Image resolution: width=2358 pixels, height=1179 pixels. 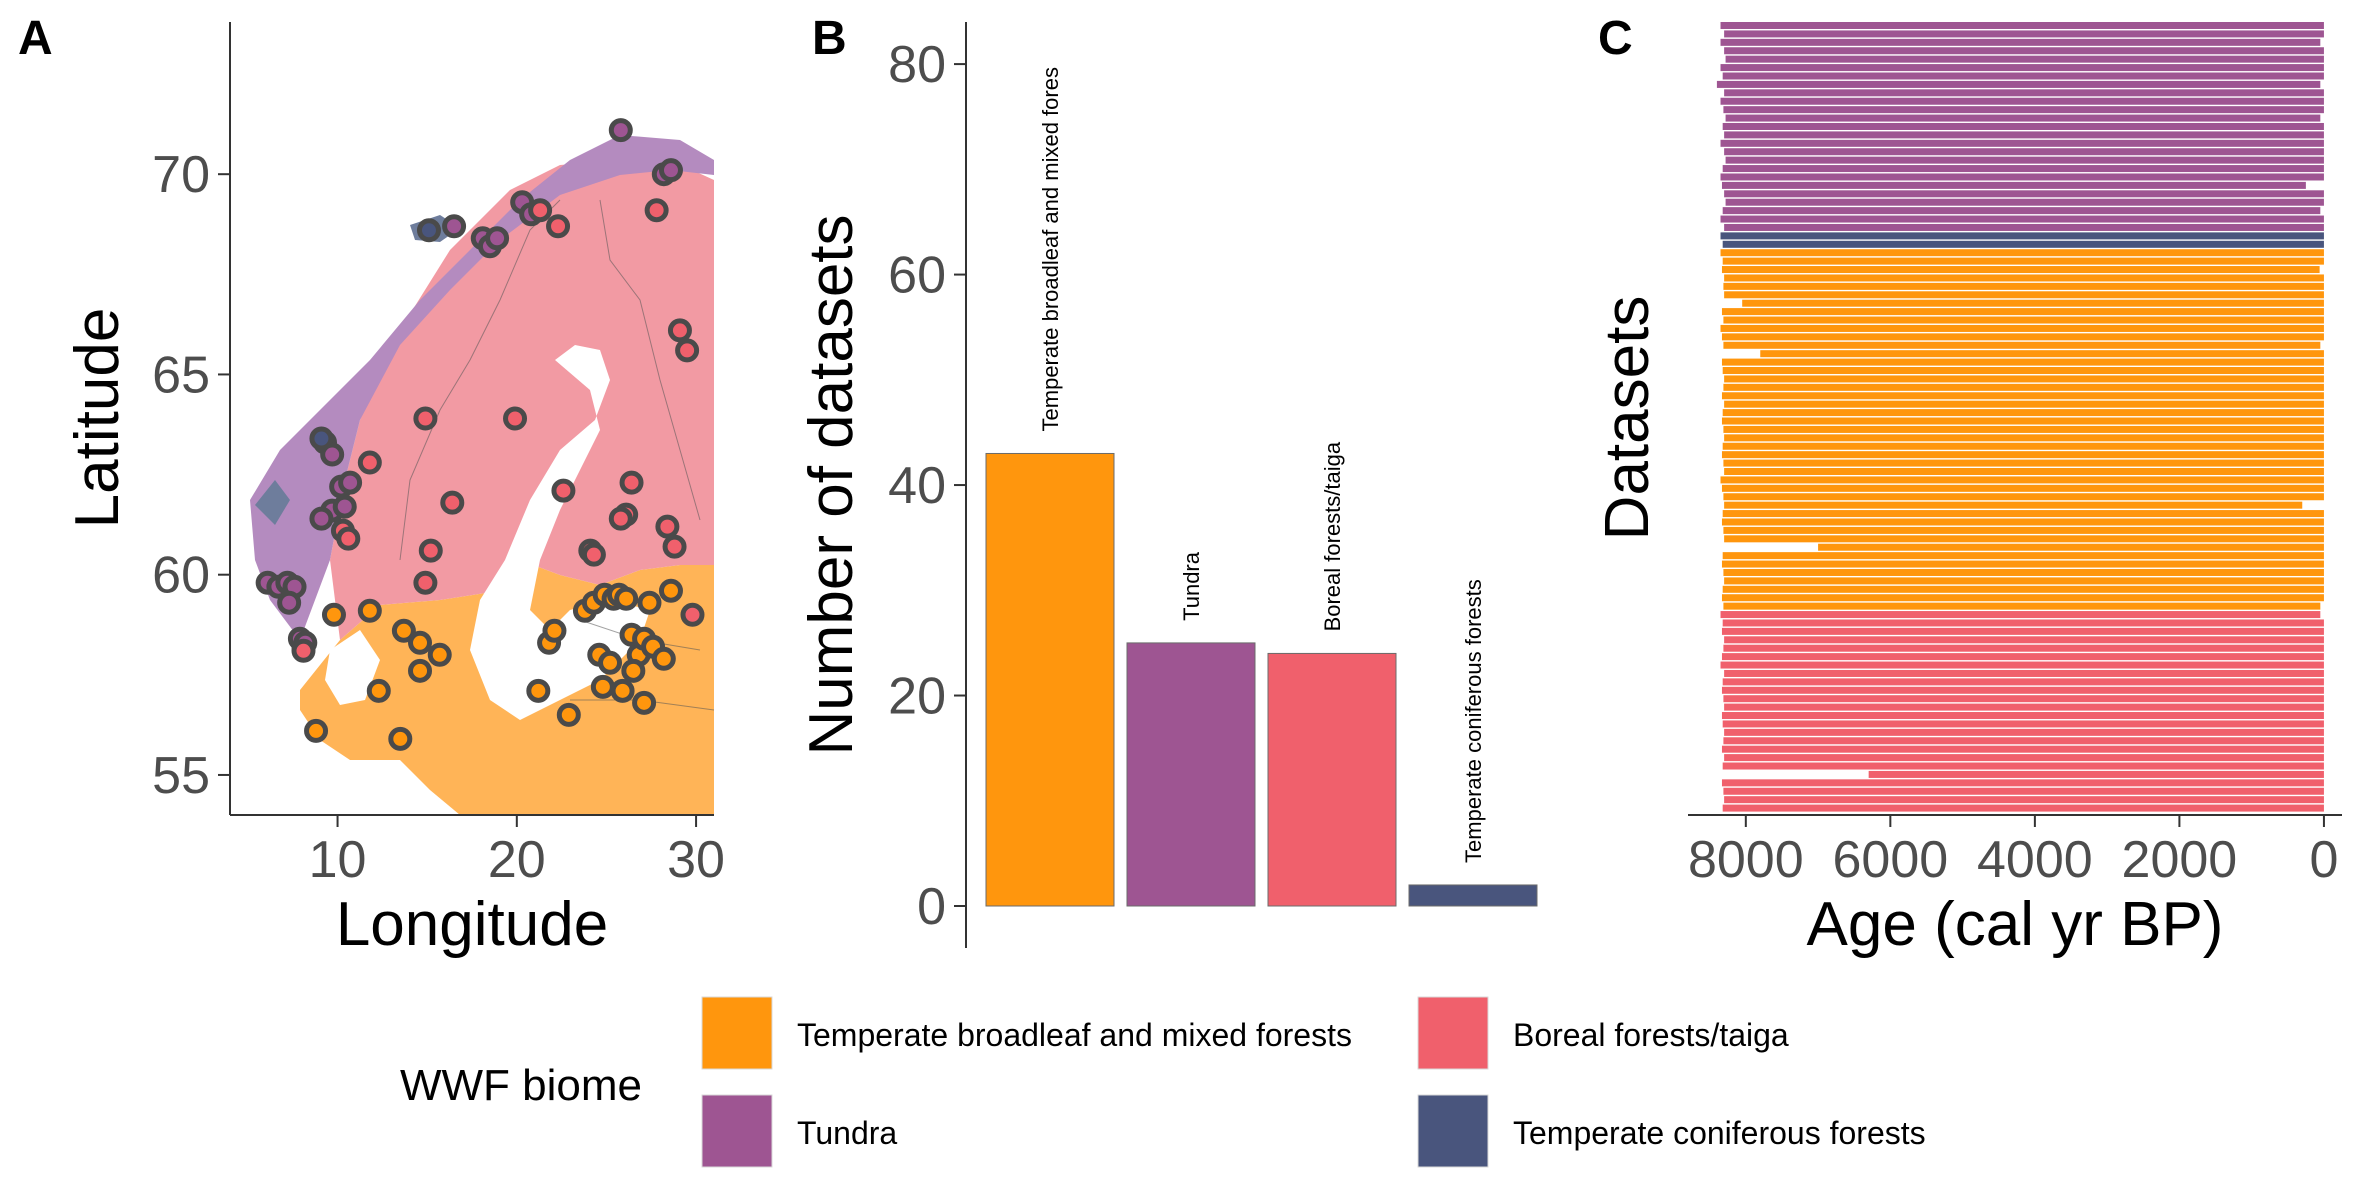 I want to click on bar-category-label: Tundra, so click(x=1191, y=586).